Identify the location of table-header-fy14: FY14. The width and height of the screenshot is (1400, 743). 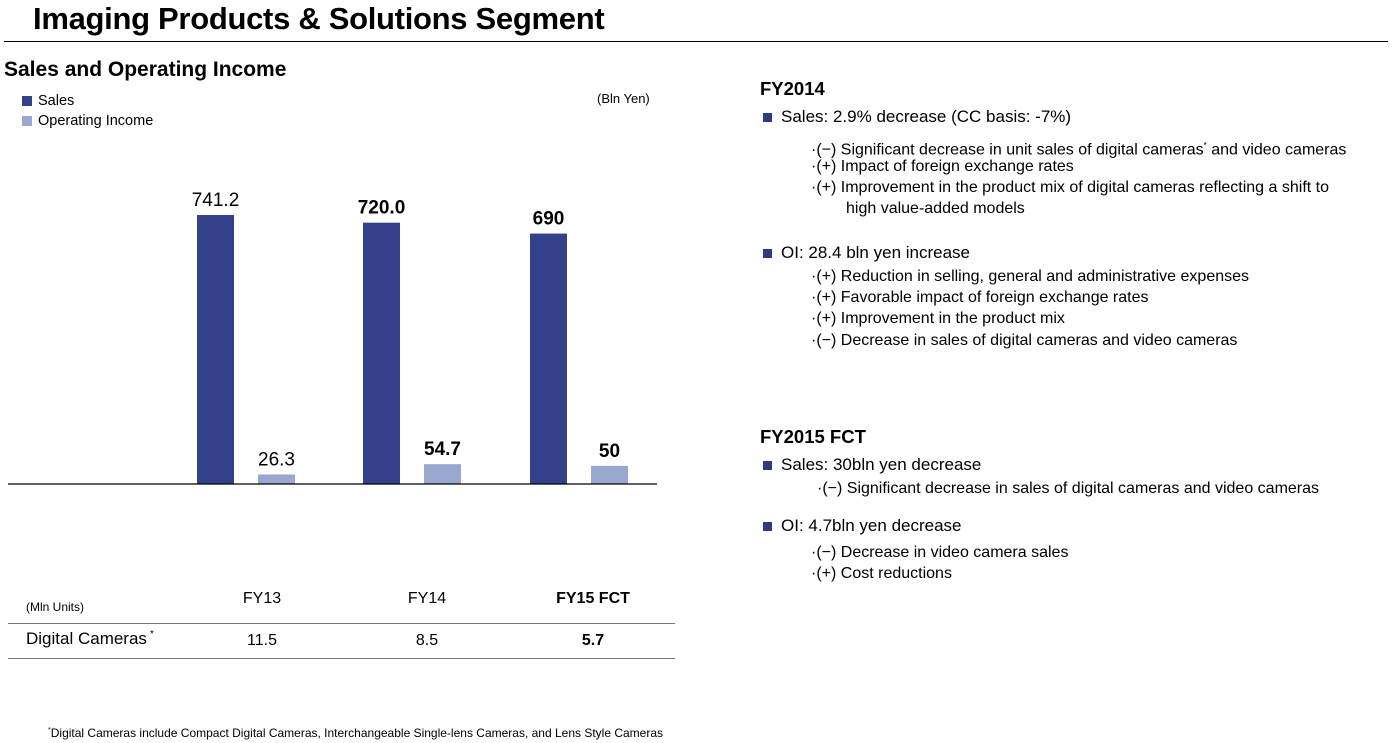
(427, 598).